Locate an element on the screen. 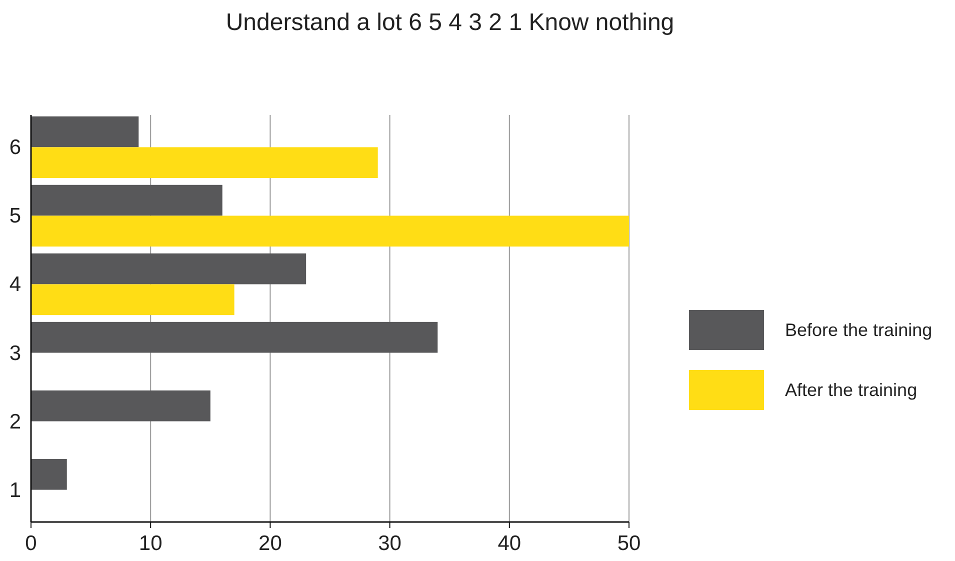  x-tick-label: 10 is located at coordinates (150, 543).